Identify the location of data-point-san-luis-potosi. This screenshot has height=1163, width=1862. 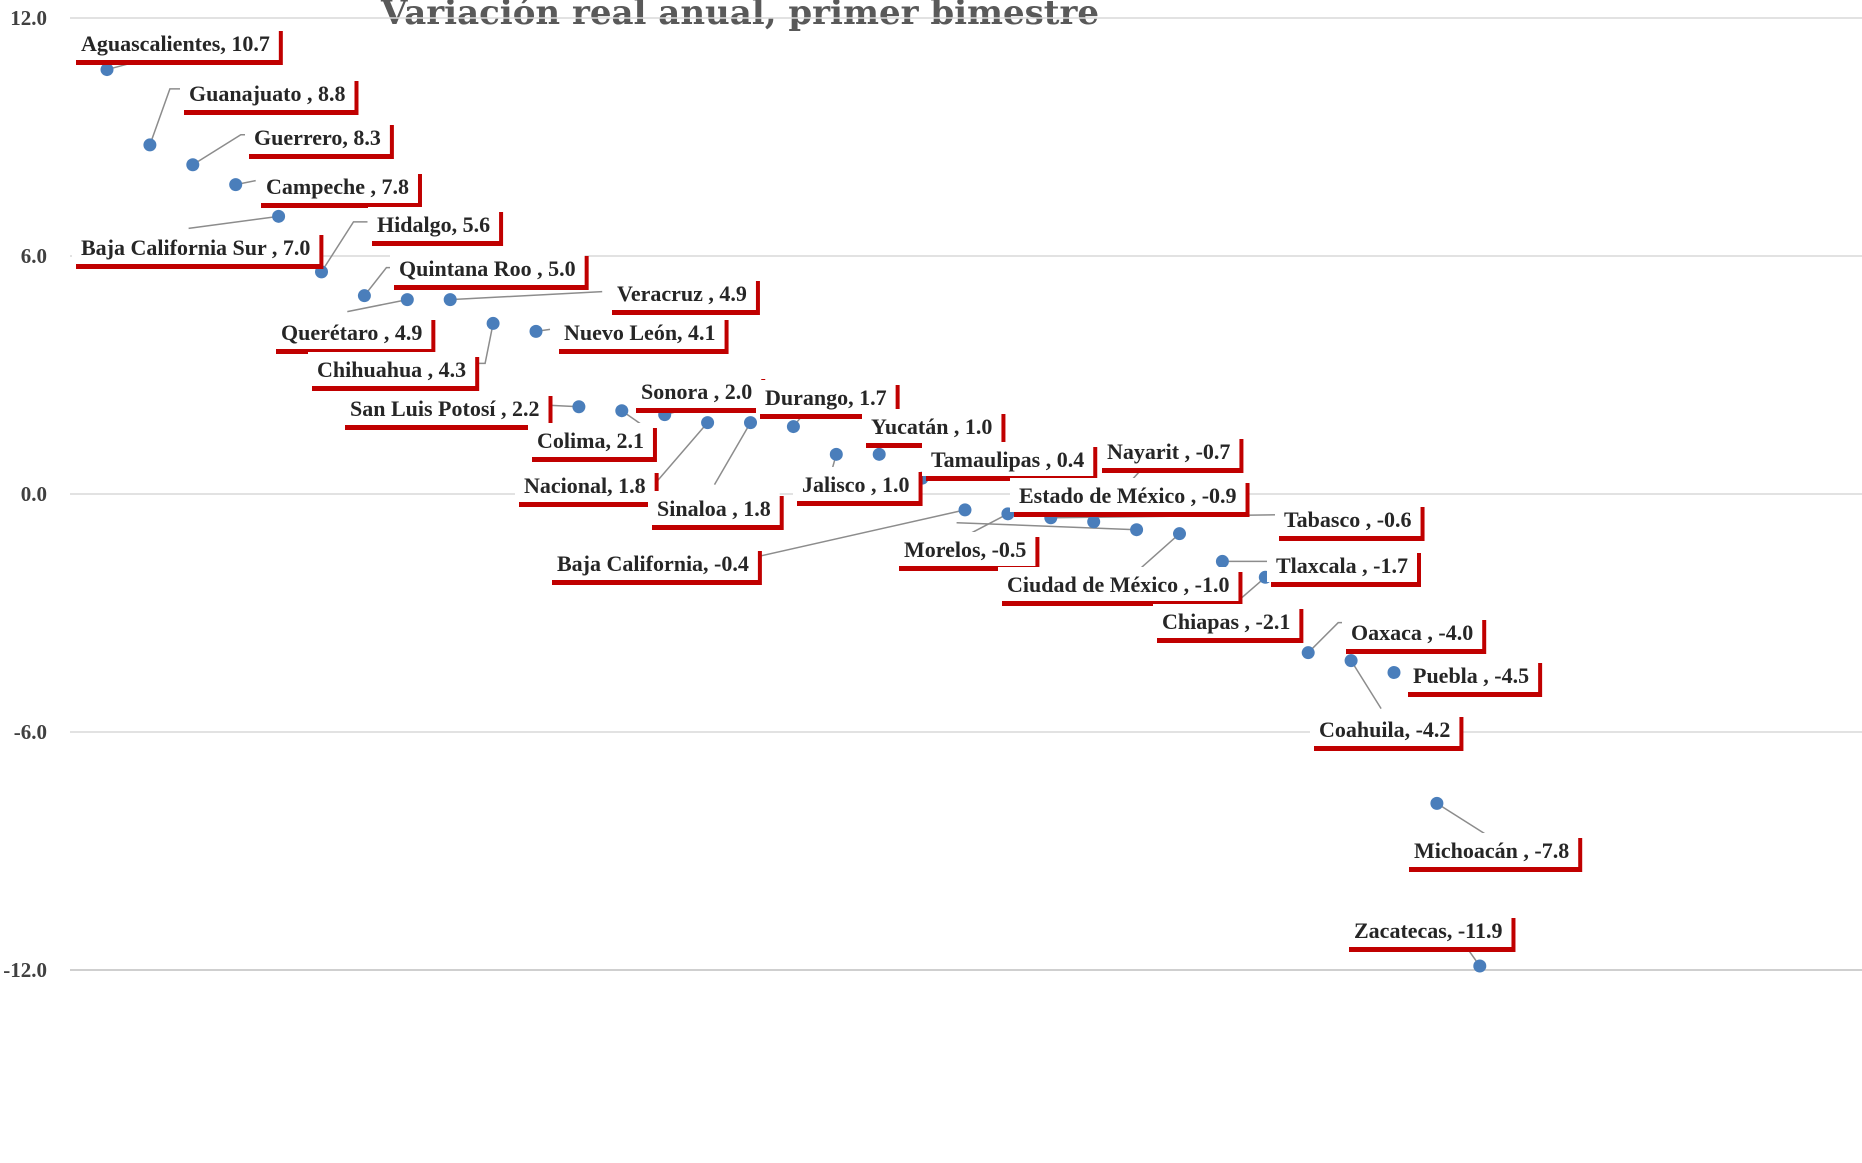
(579, 407).